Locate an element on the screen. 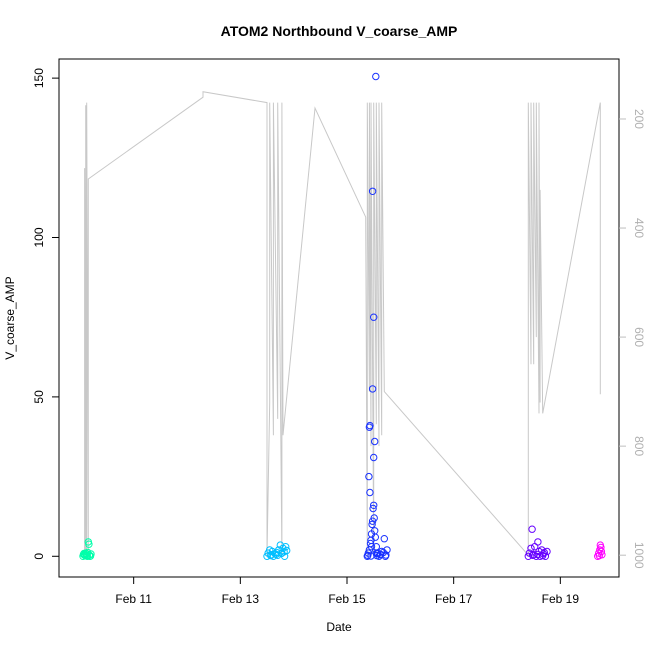  y-right-tick-label: 600 is located at coordinates (639, 337).